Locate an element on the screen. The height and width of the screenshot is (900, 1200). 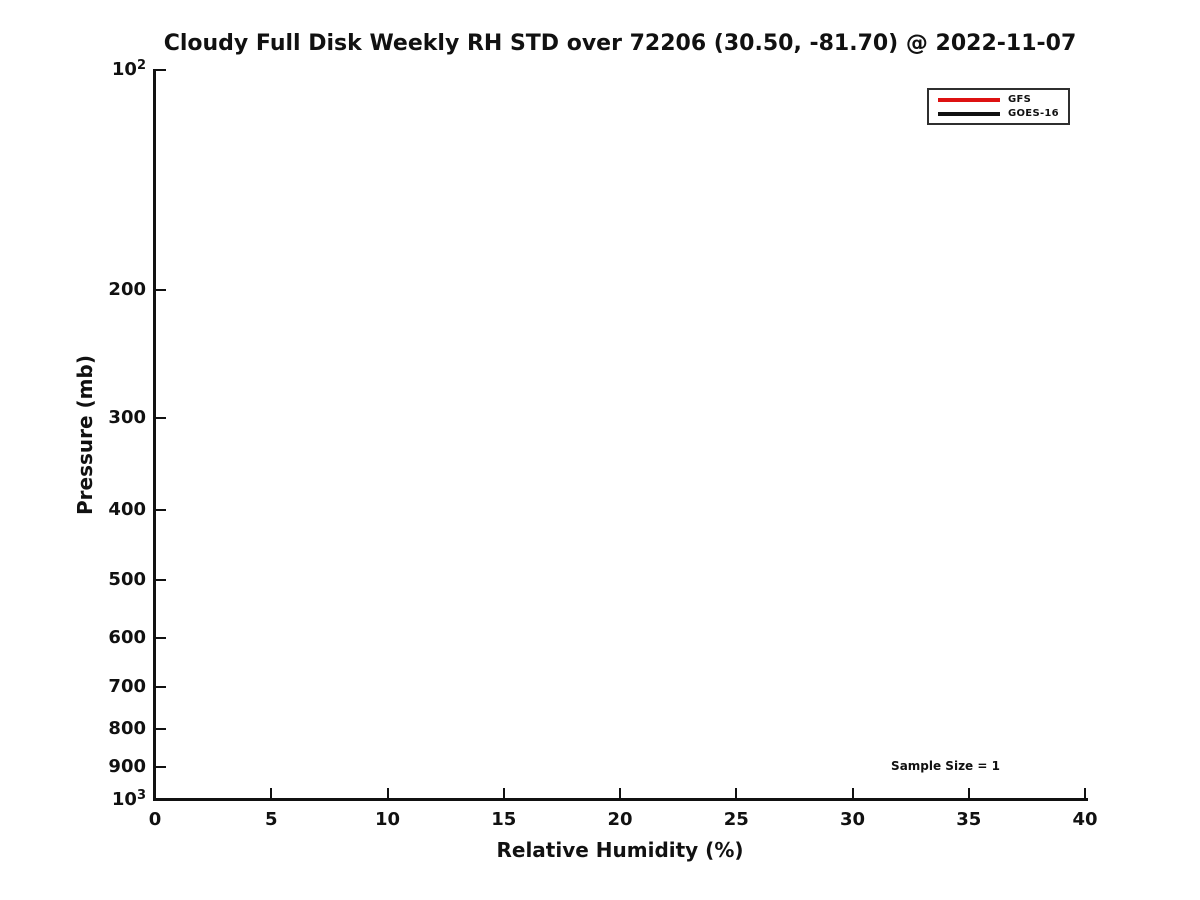
y-tick-label: 103 is located at coordinates (128, 799).